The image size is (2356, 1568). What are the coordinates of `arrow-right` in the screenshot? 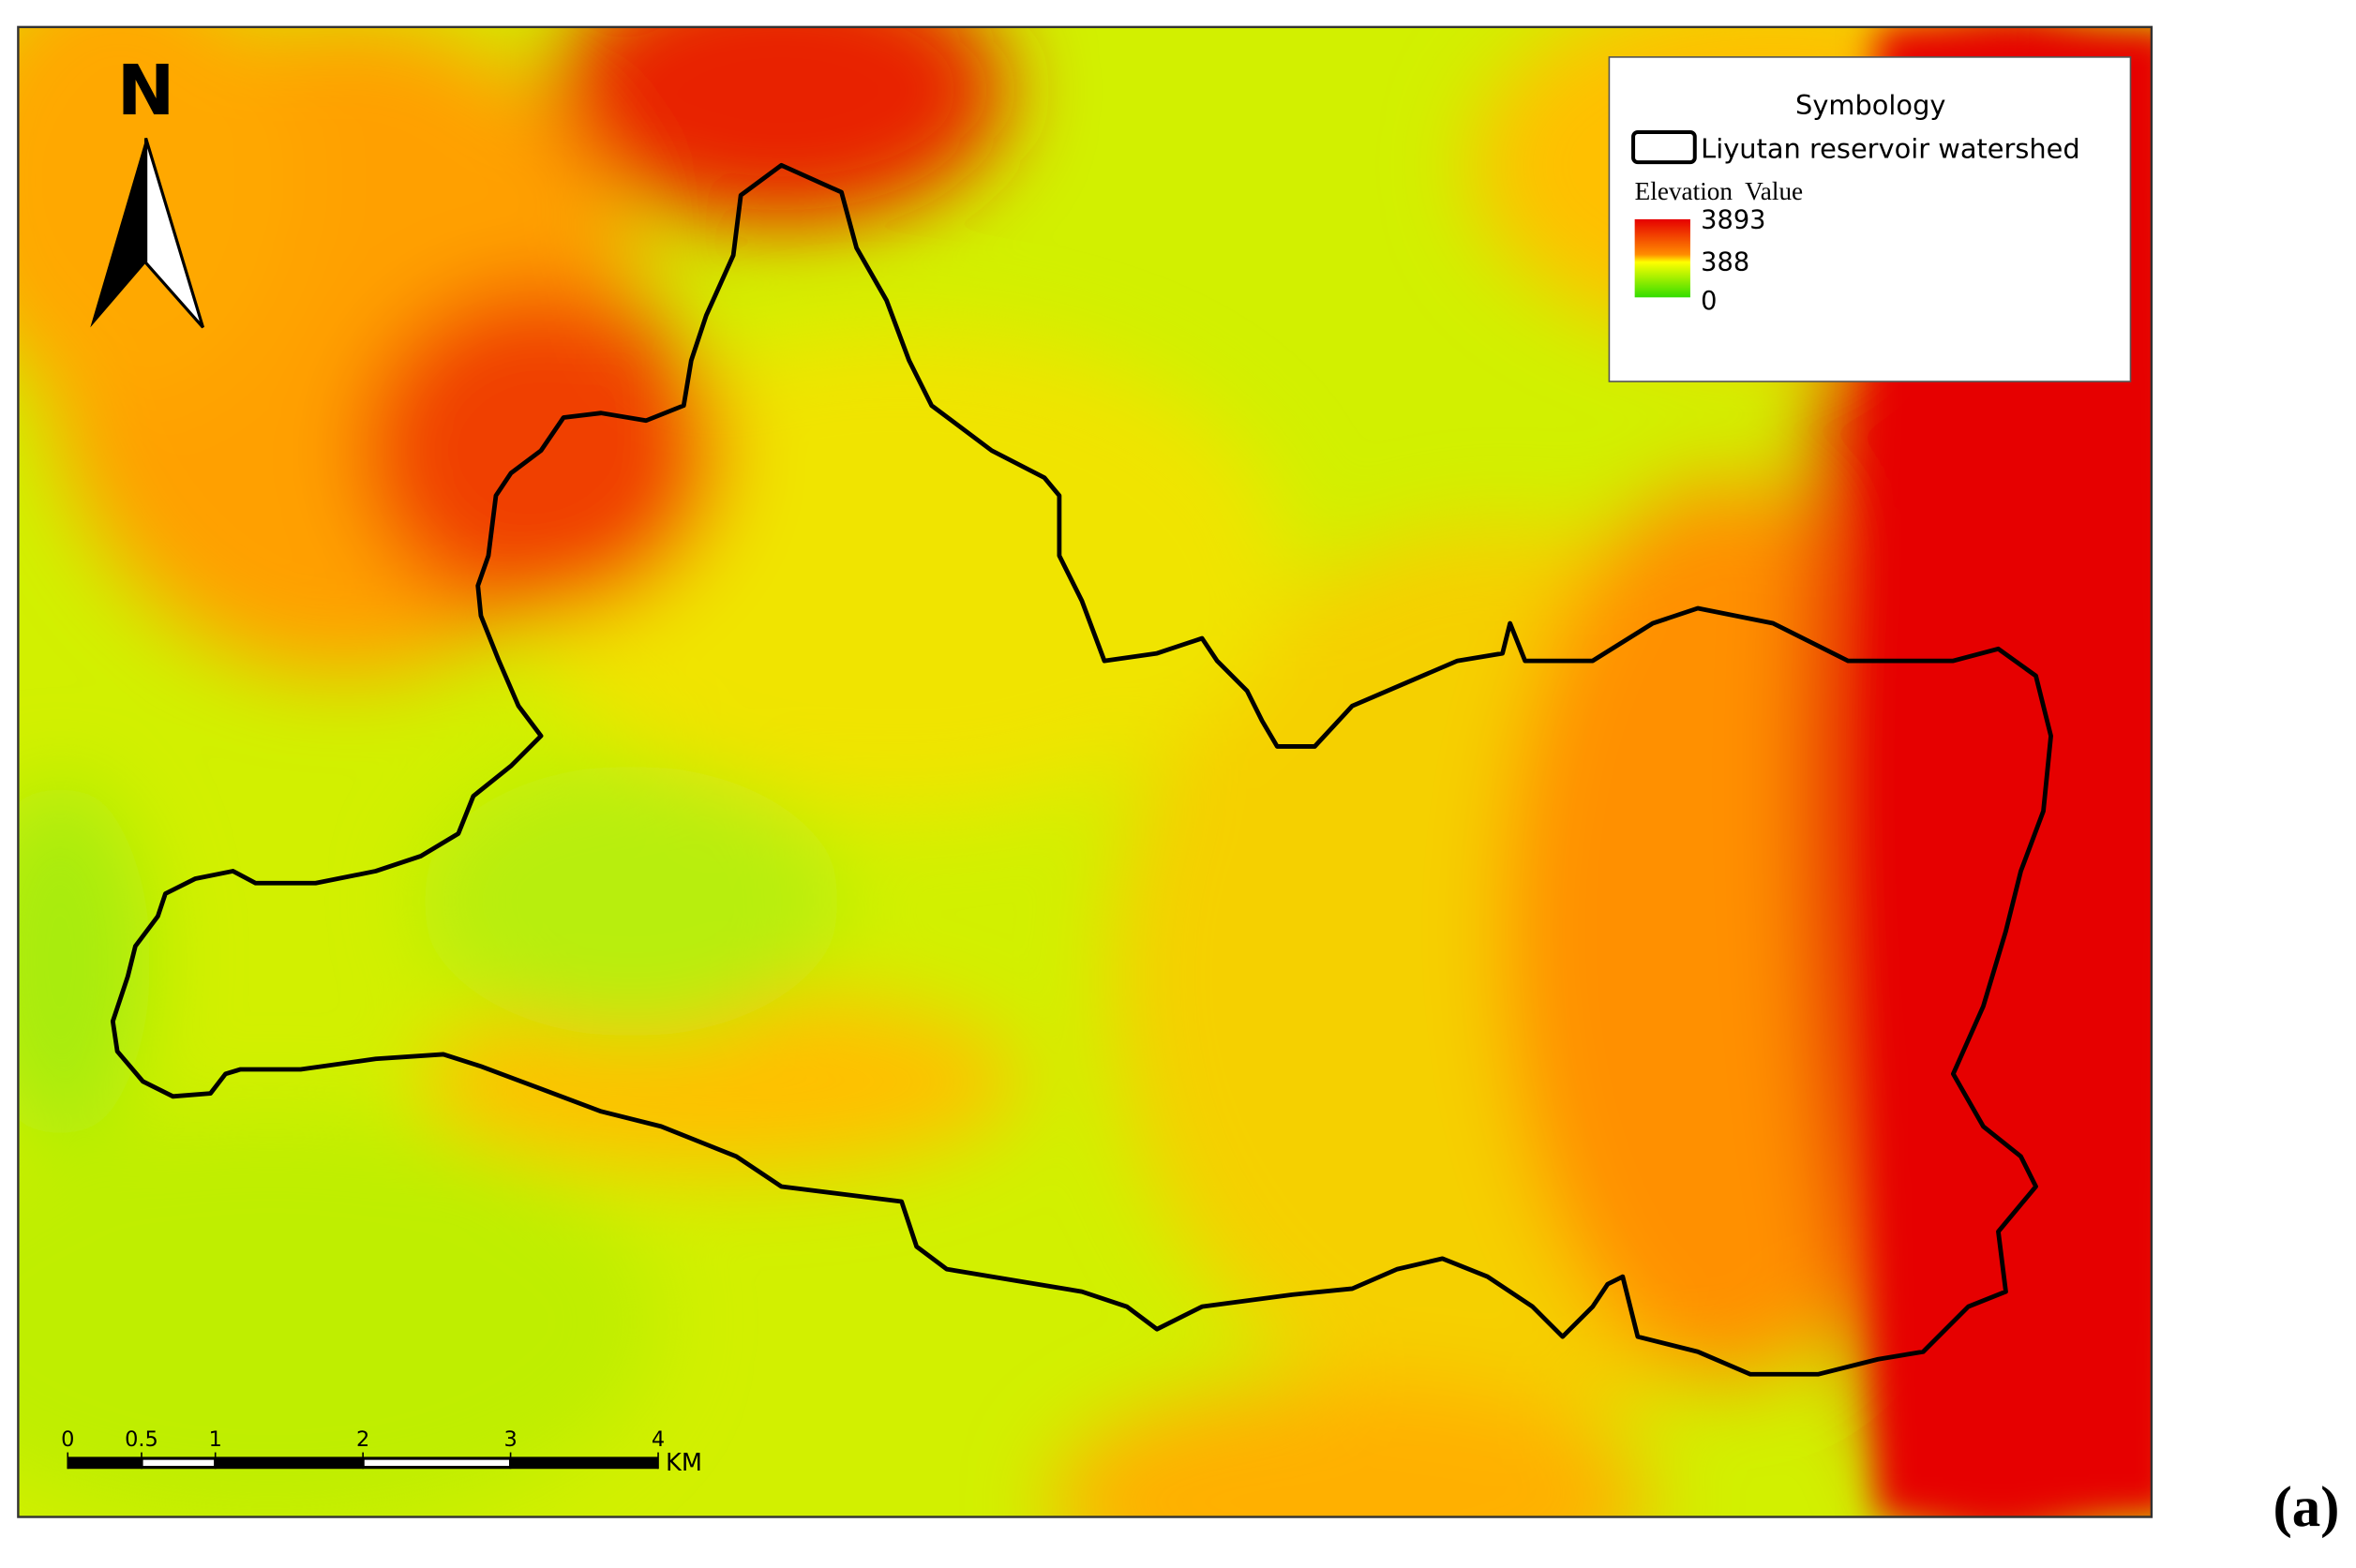 It's located at (174, 233).